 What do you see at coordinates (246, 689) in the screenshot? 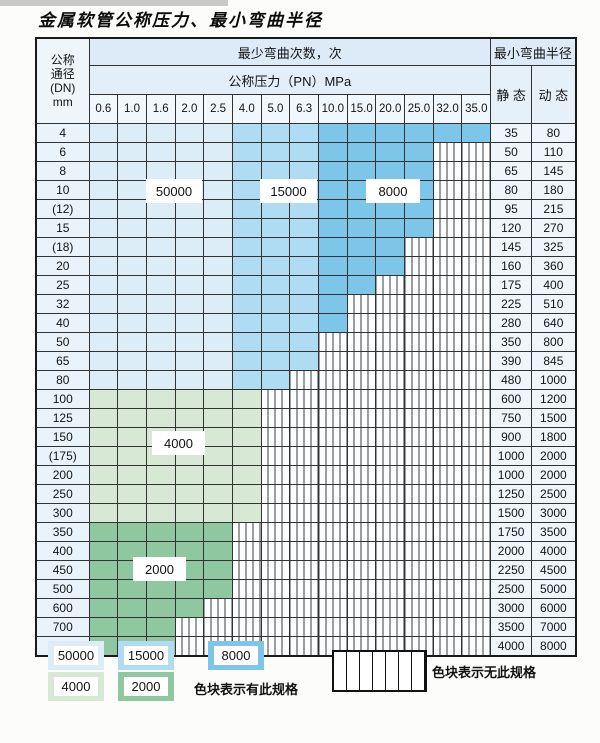
I see `legend-has-spec-text: 色块表示有此规格` at bounding box center [246, 689].